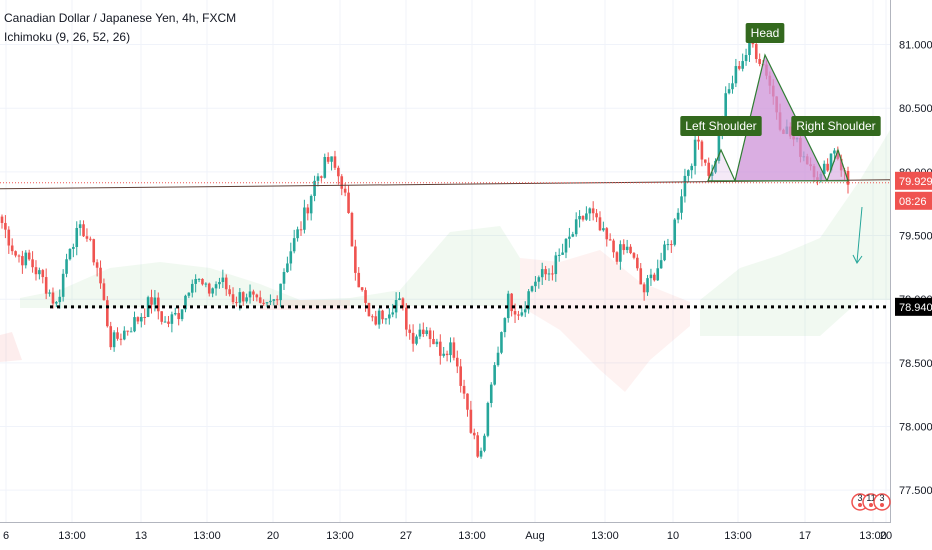 The width and height of the screenshot is (932, 550). I want to click on symbol-title: Canadian Dollar / Japanese Yen, 4h, FXCM, so click(120, 18).